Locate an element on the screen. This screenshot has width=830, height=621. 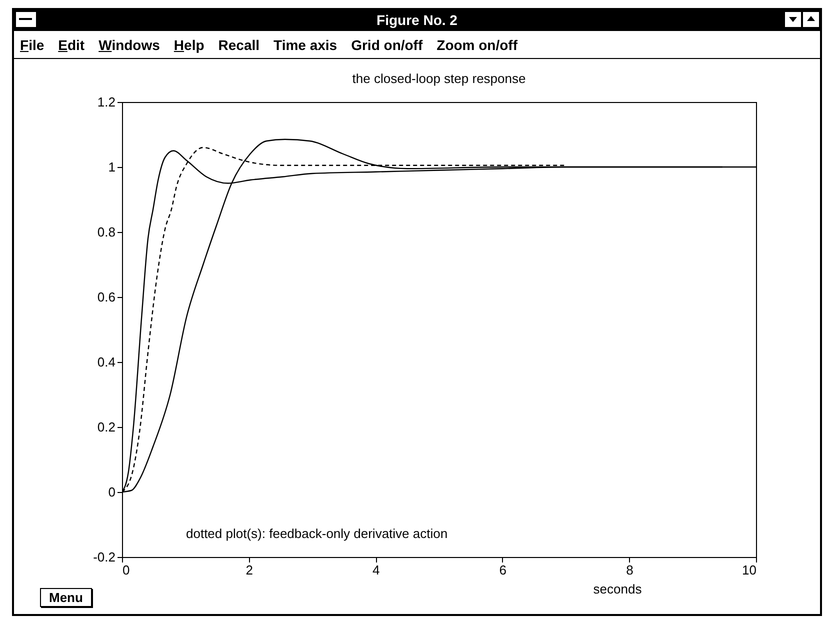
x-tick-label: 2 is located at coordinates (249, 570).